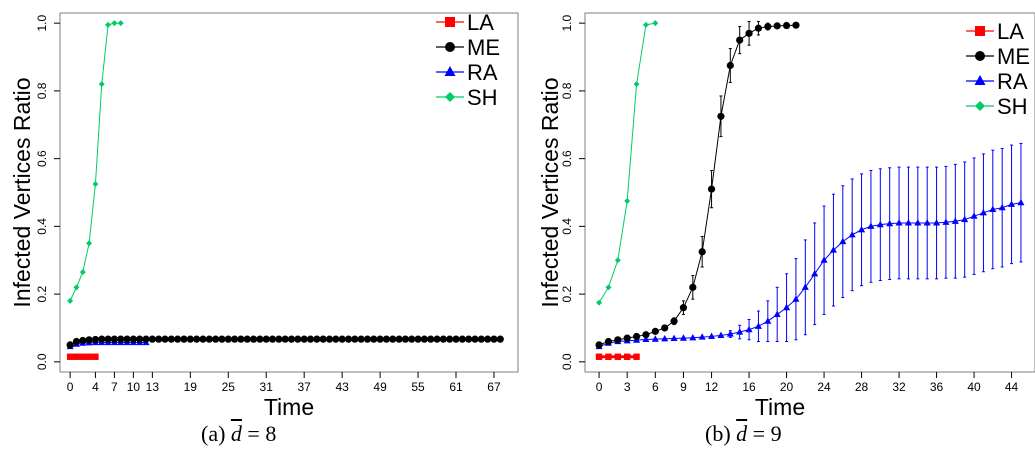 The height and width of the screenshot is (458, 1035). I want to click on series-line-ra, so click(810, 275).